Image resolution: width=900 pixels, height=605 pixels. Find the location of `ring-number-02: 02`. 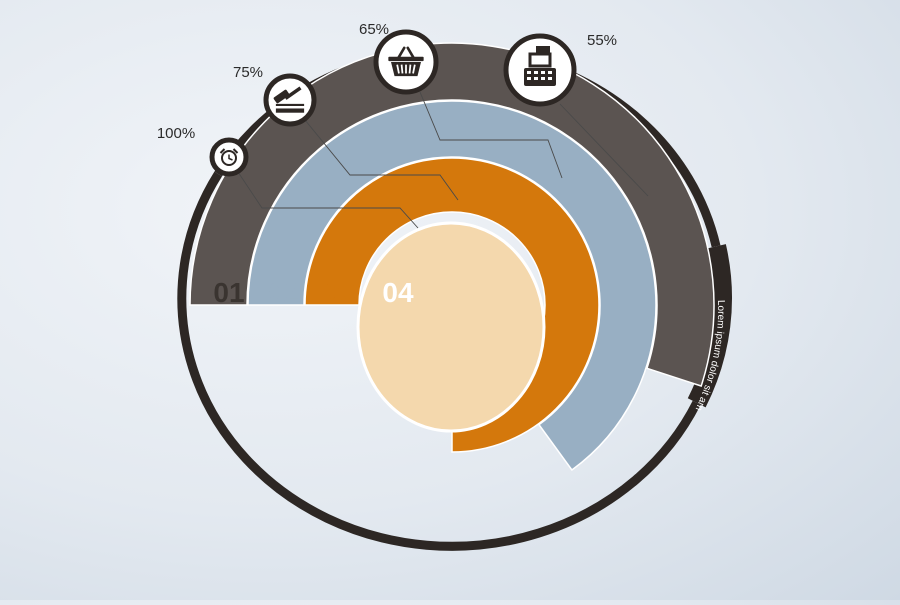

ring-number-02: 02 is located at coordinates (283, 292).